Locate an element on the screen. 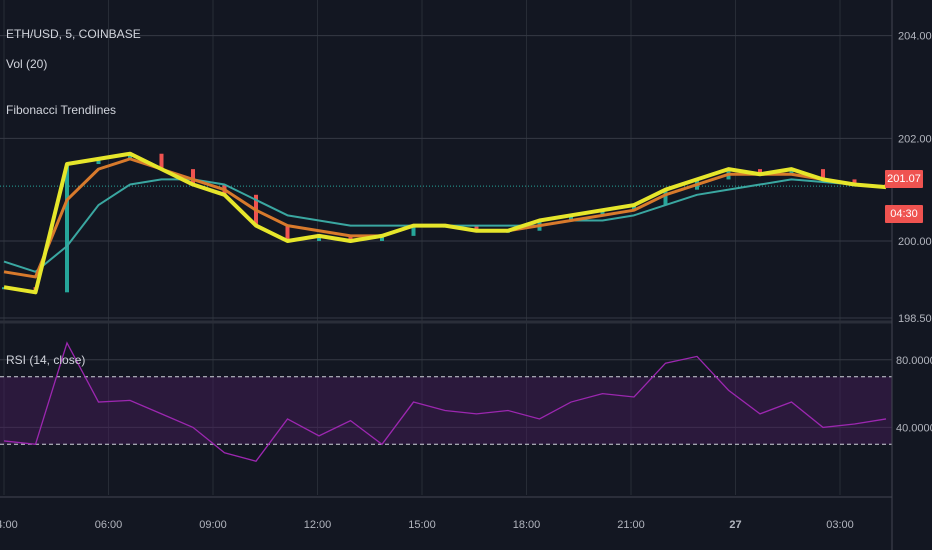  price-tick-label: 202.00 is located at coordinates (915, 139).